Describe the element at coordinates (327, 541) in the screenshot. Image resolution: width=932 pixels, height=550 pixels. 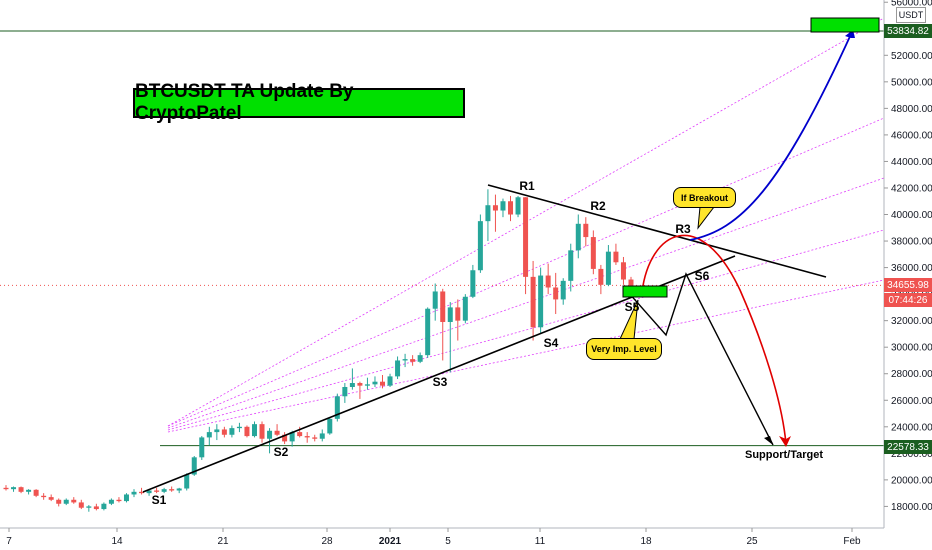
I see `time-tick-label: 28` at that location.